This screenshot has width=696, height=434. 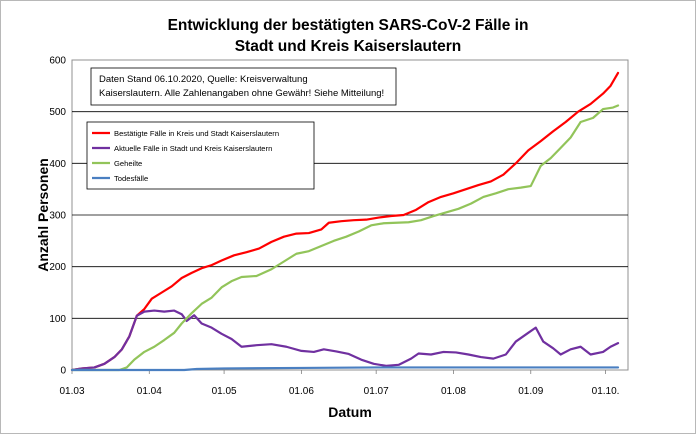 What do you see at coordinates (63, 371) in the screenshot?
I see `y-tick-label: 0` at bounding box center [63, 371].